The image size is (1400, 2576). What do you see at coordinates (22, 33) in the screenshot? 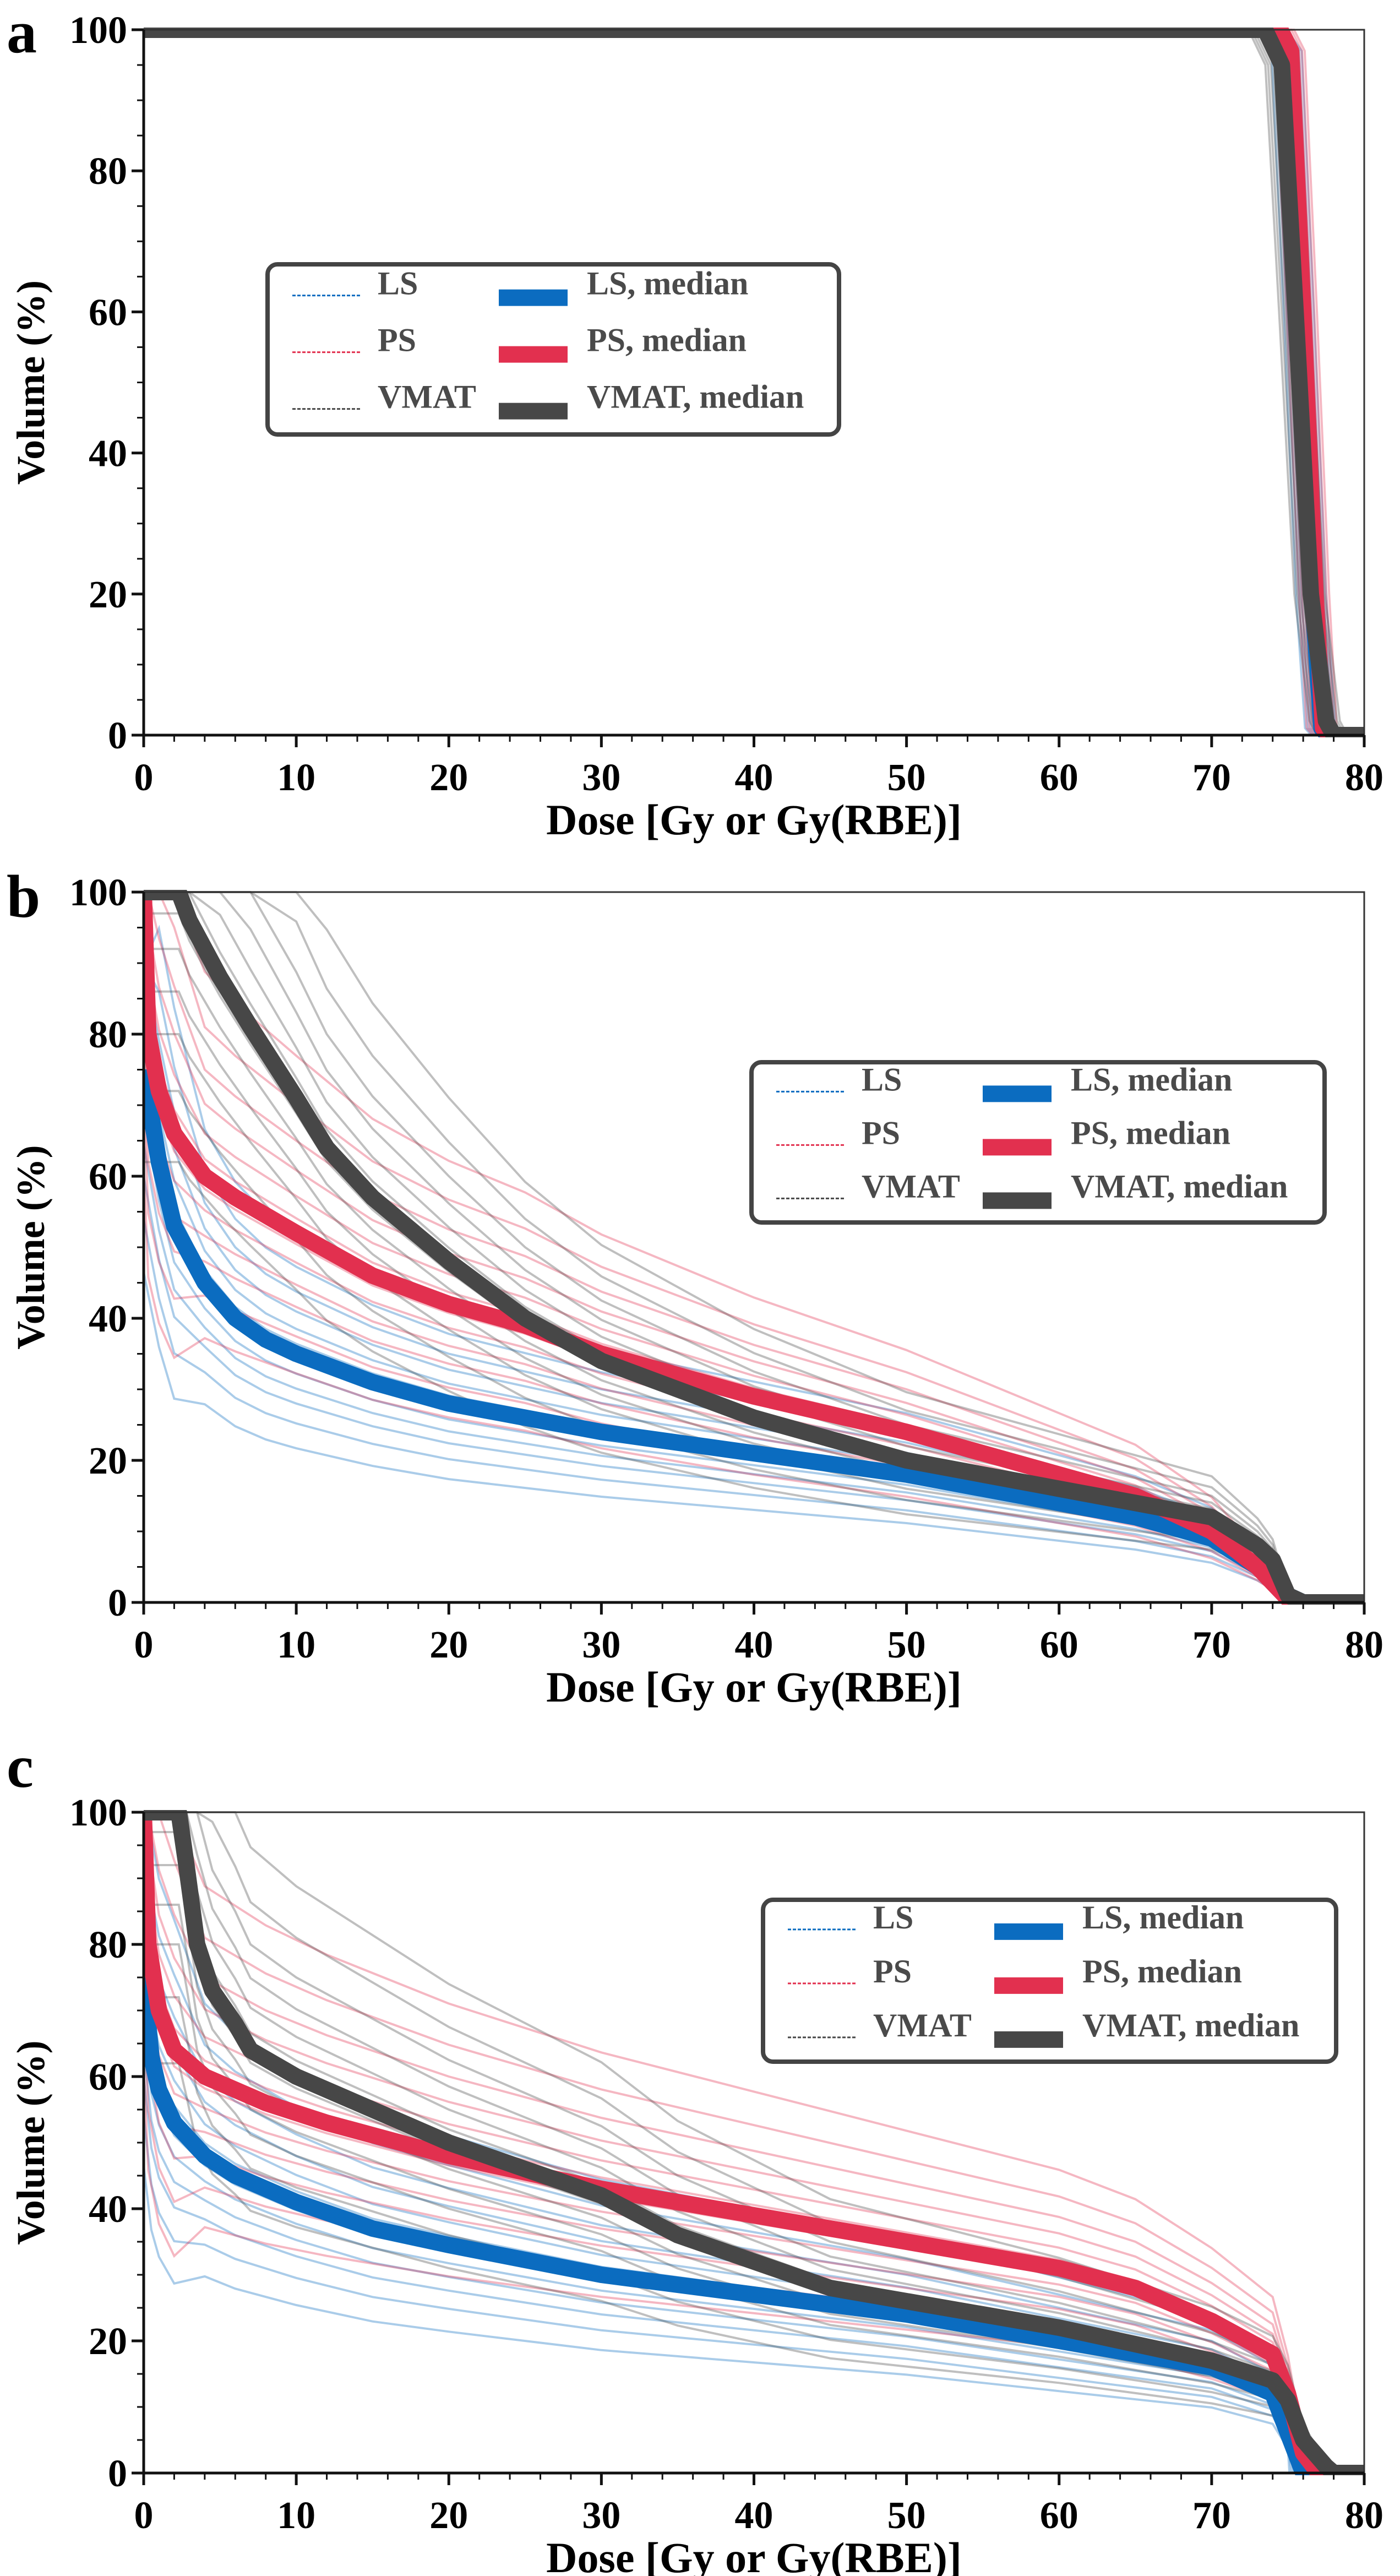
I see `panel-label: a` at bounding box center [22, 33].